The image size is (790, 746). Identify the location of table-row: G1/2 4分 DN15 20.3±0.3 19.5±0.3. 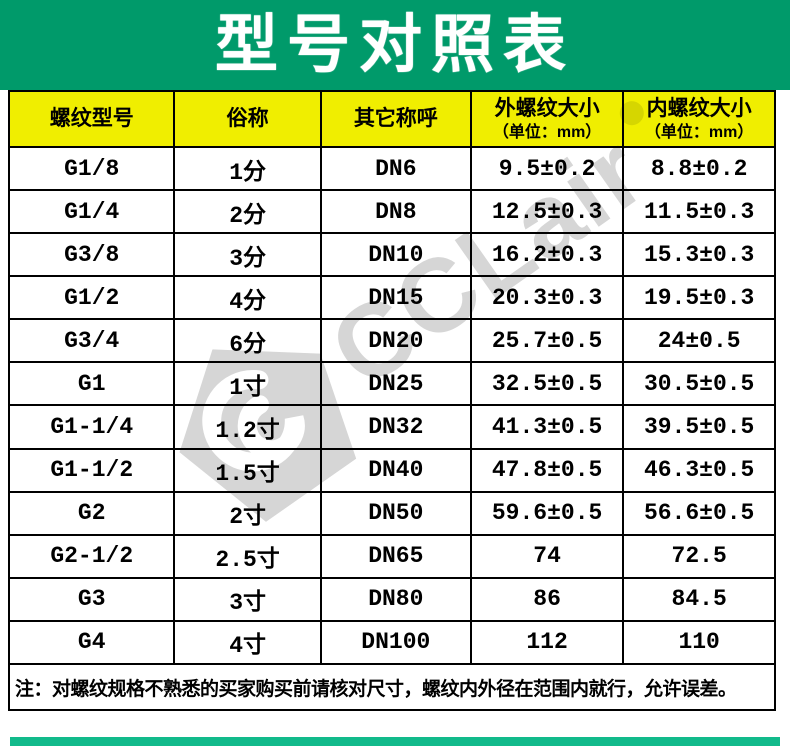
(391, 298).